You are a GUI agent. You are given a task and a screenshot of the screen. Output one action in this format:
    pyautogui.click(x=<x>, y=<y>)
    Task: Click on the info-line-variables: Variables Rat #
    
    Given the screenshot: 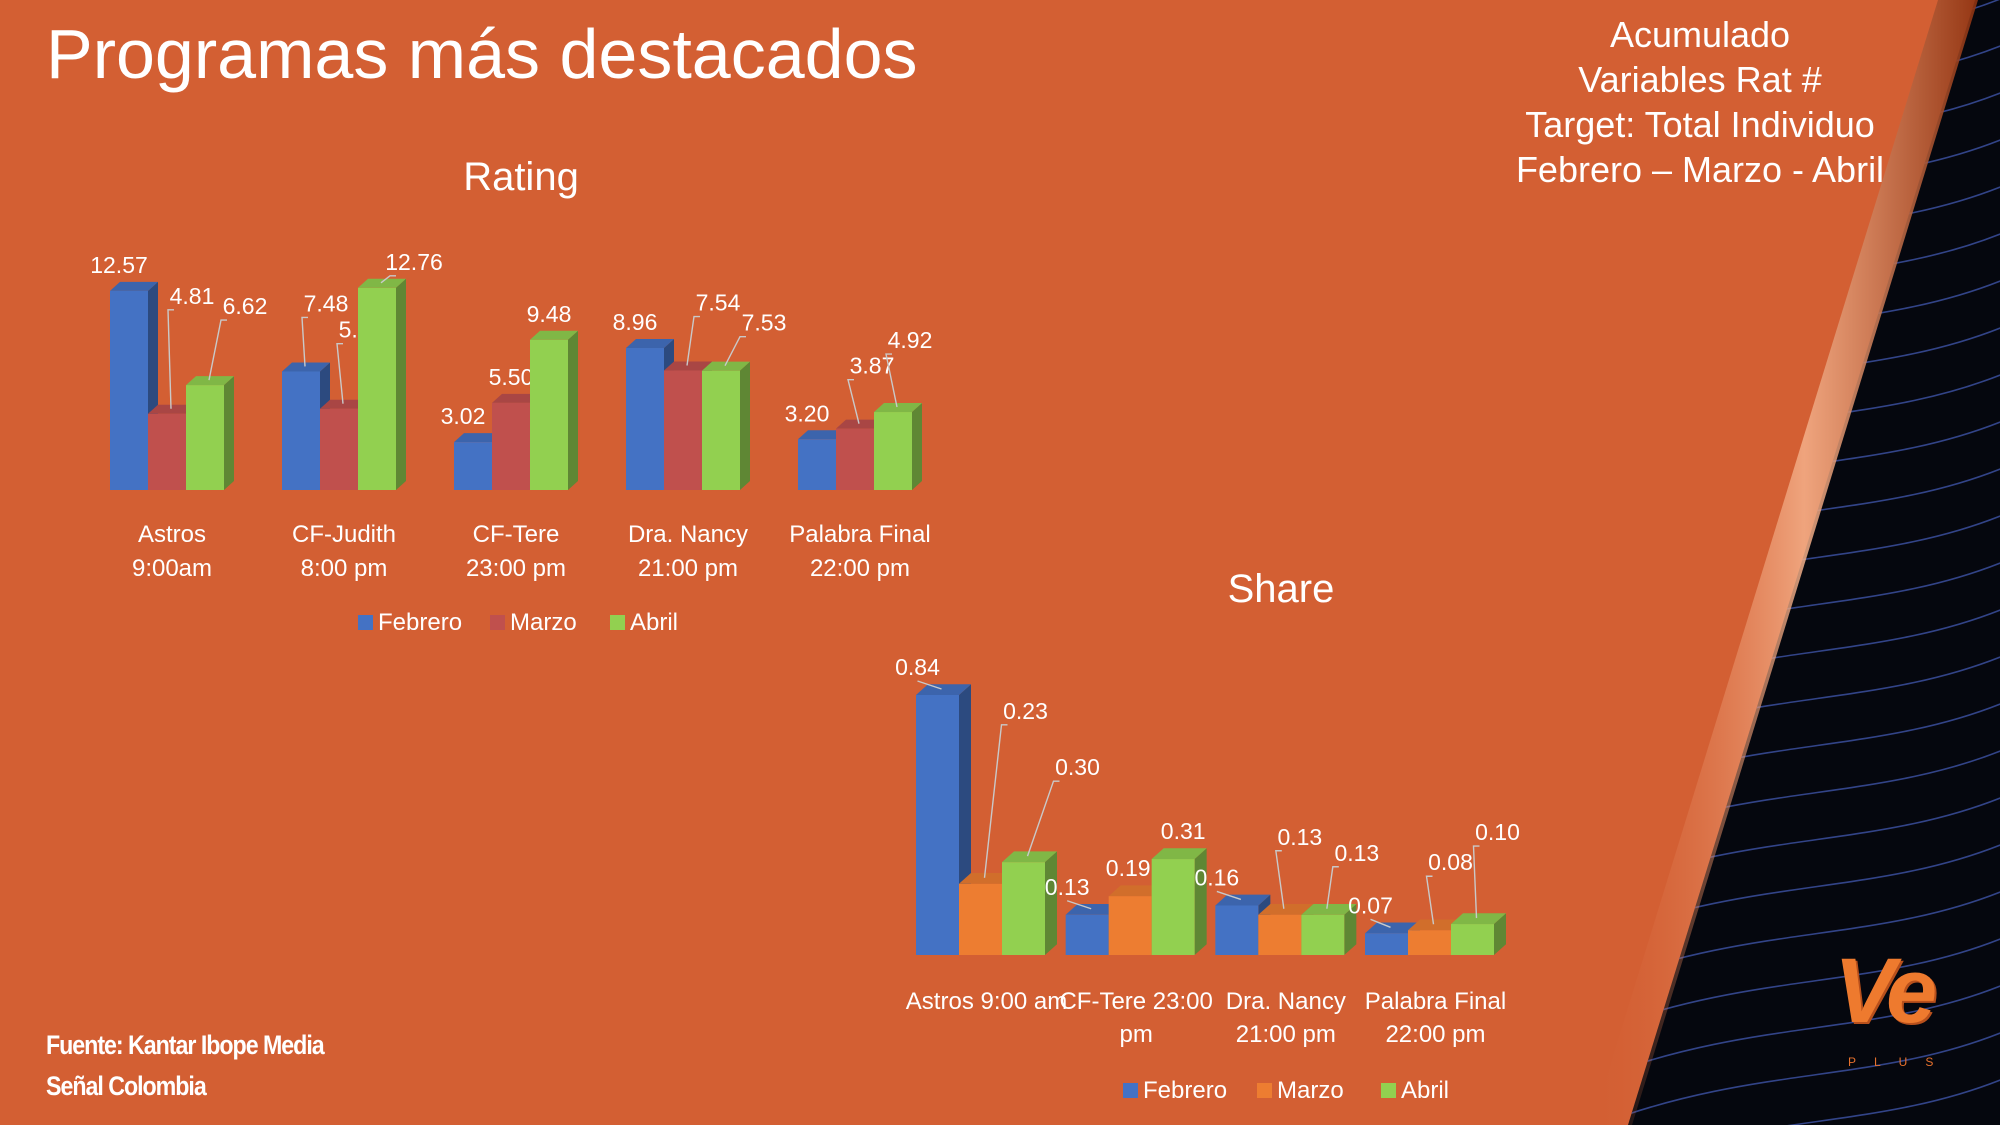 What is the action you would take?
    pyautogui.click(x=1700, y=79)
    